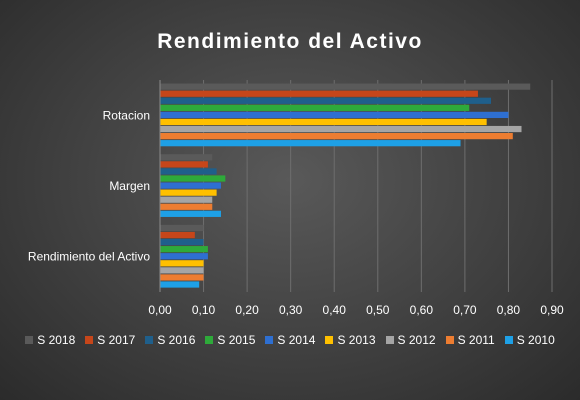 This screenshot has width=580, height=400. What do you see at coordinates (335, 310) in the screenshot?
I see `x-tick-label: 0,40` at bounding box center [335, 310].